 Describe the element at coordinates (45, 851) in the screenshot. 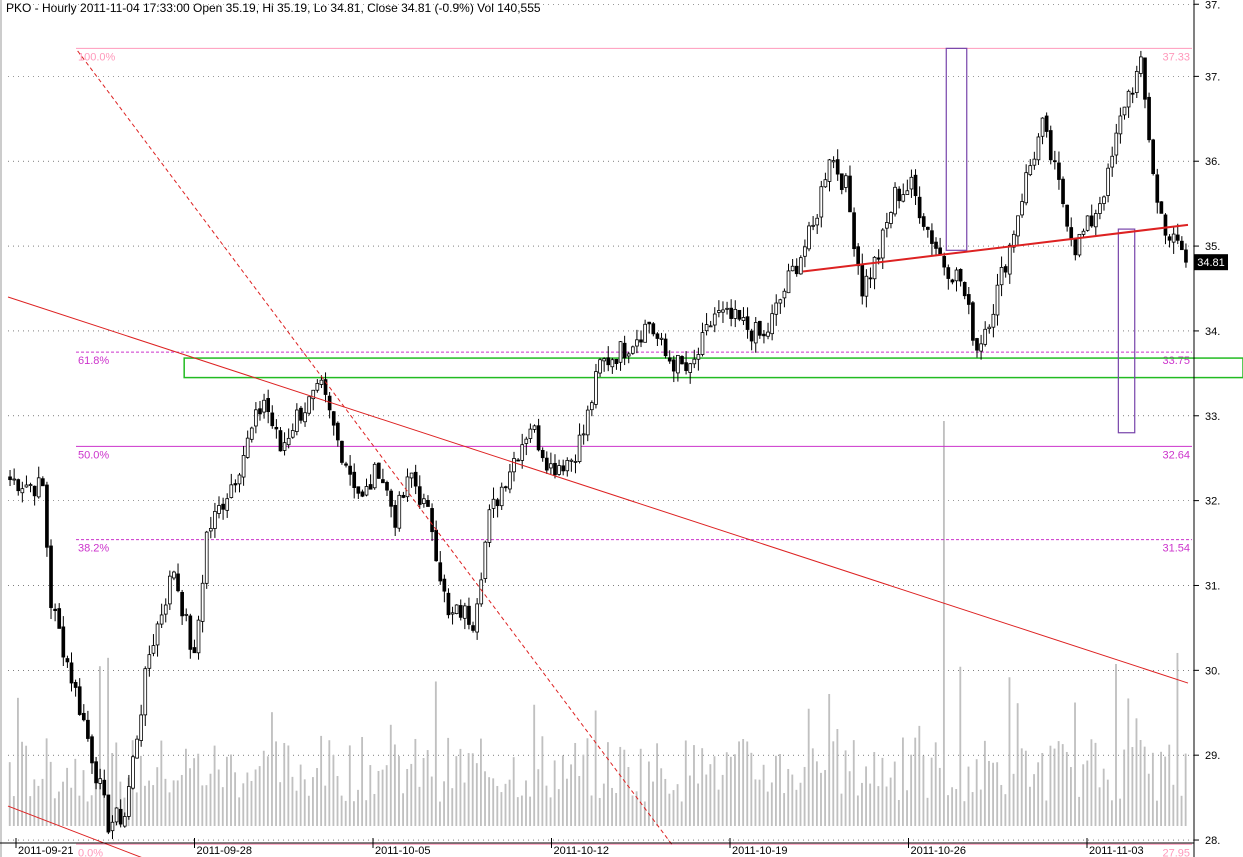

I see `x-tick-label: 2011-09-21` at that location.